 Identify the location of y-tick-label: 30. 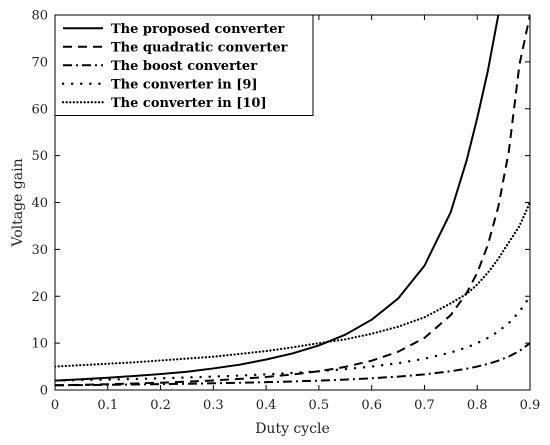
(39, 250).